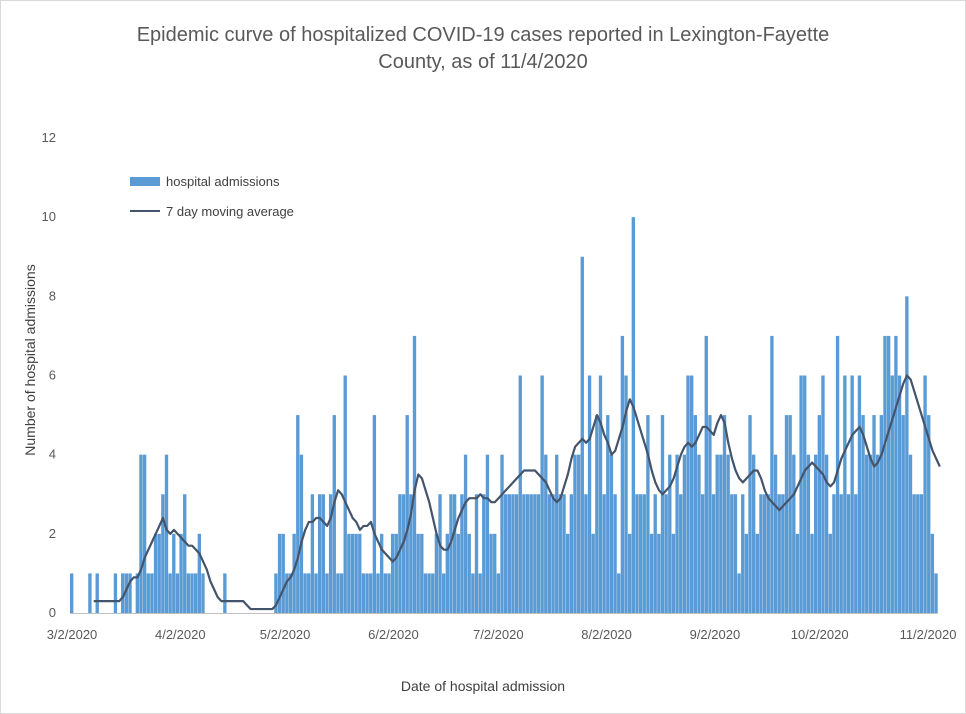 Image resolution: width=966 pixels, height=714 pixels. I want to click on x-tick-label: 3/2/2020, so click(72, 634).